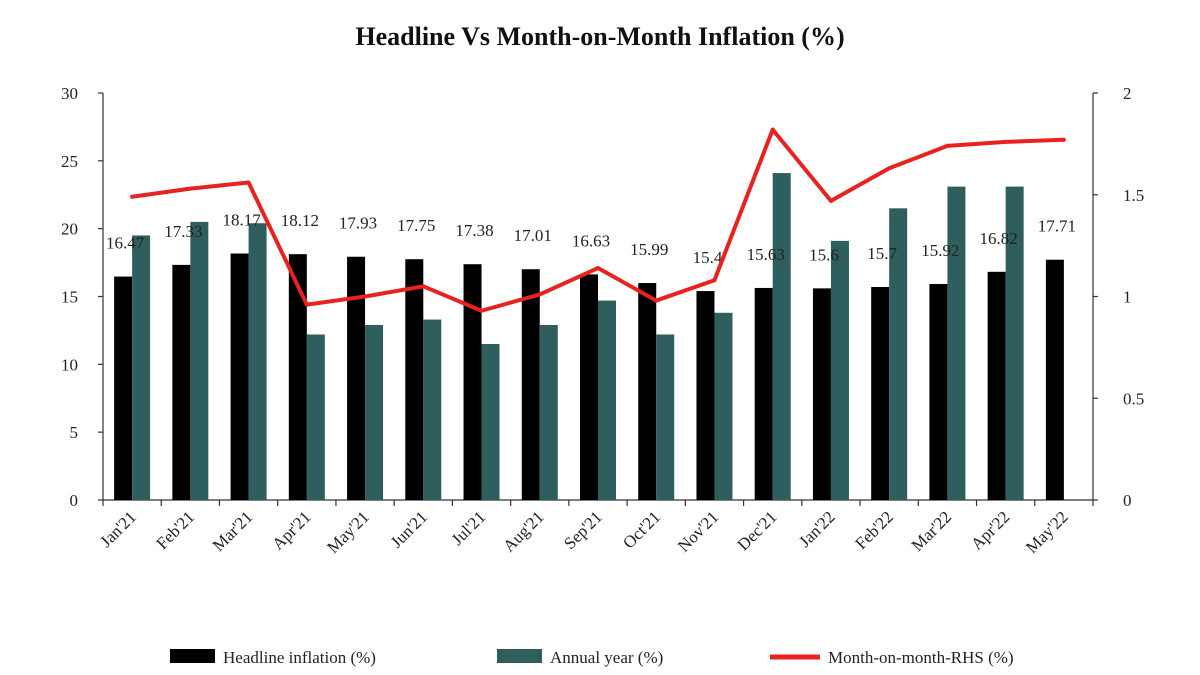  Describe the element at coordinates (1047, 532) in the screenshot. I see `x-tick-label: May'22` at that location.